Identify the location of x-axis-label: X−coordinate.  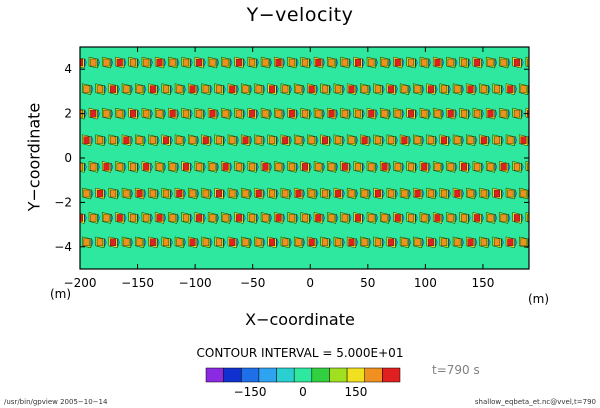
(300, 319).